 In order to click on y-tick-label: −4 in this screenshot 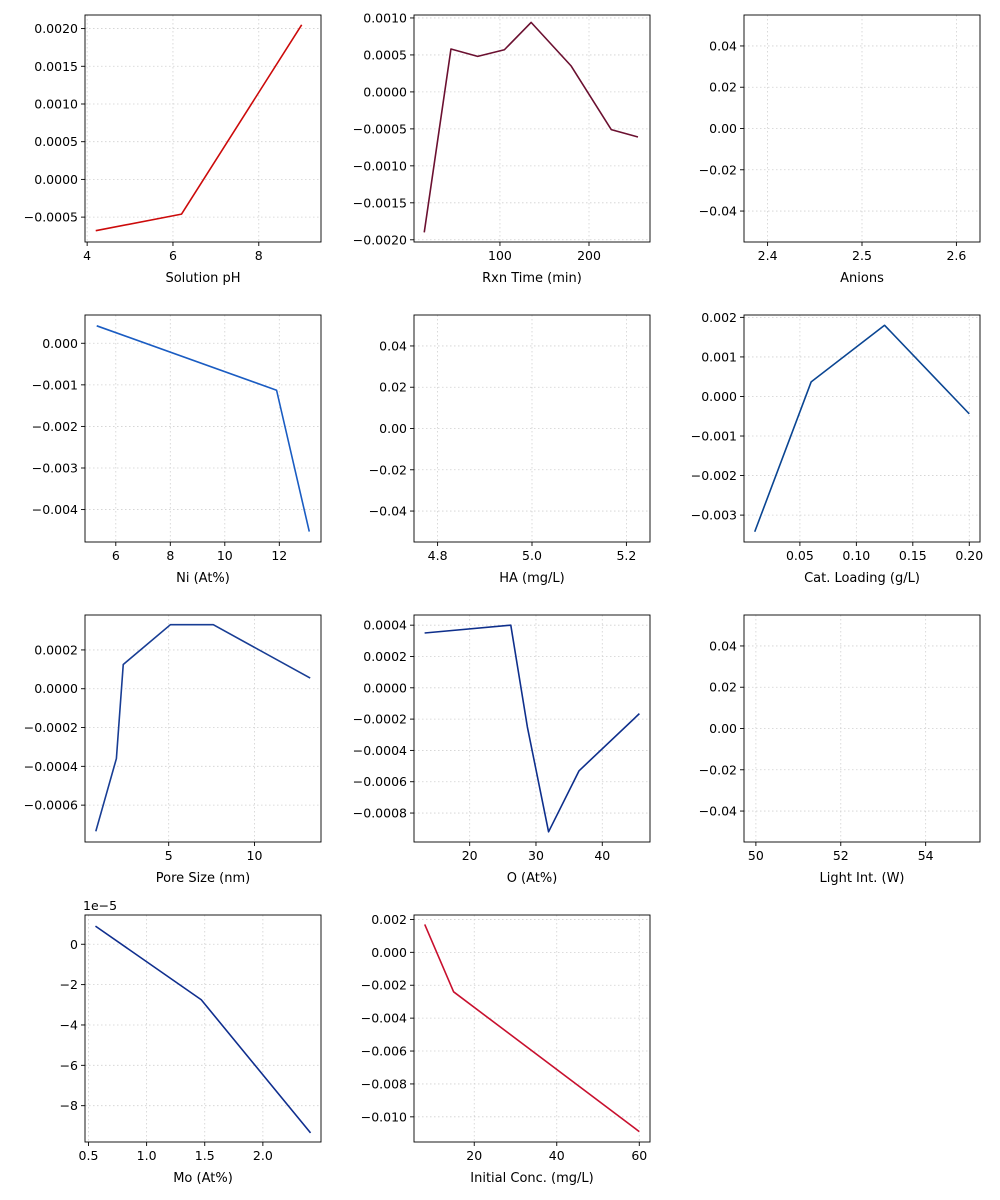, I will do `click(69, 1024)`.